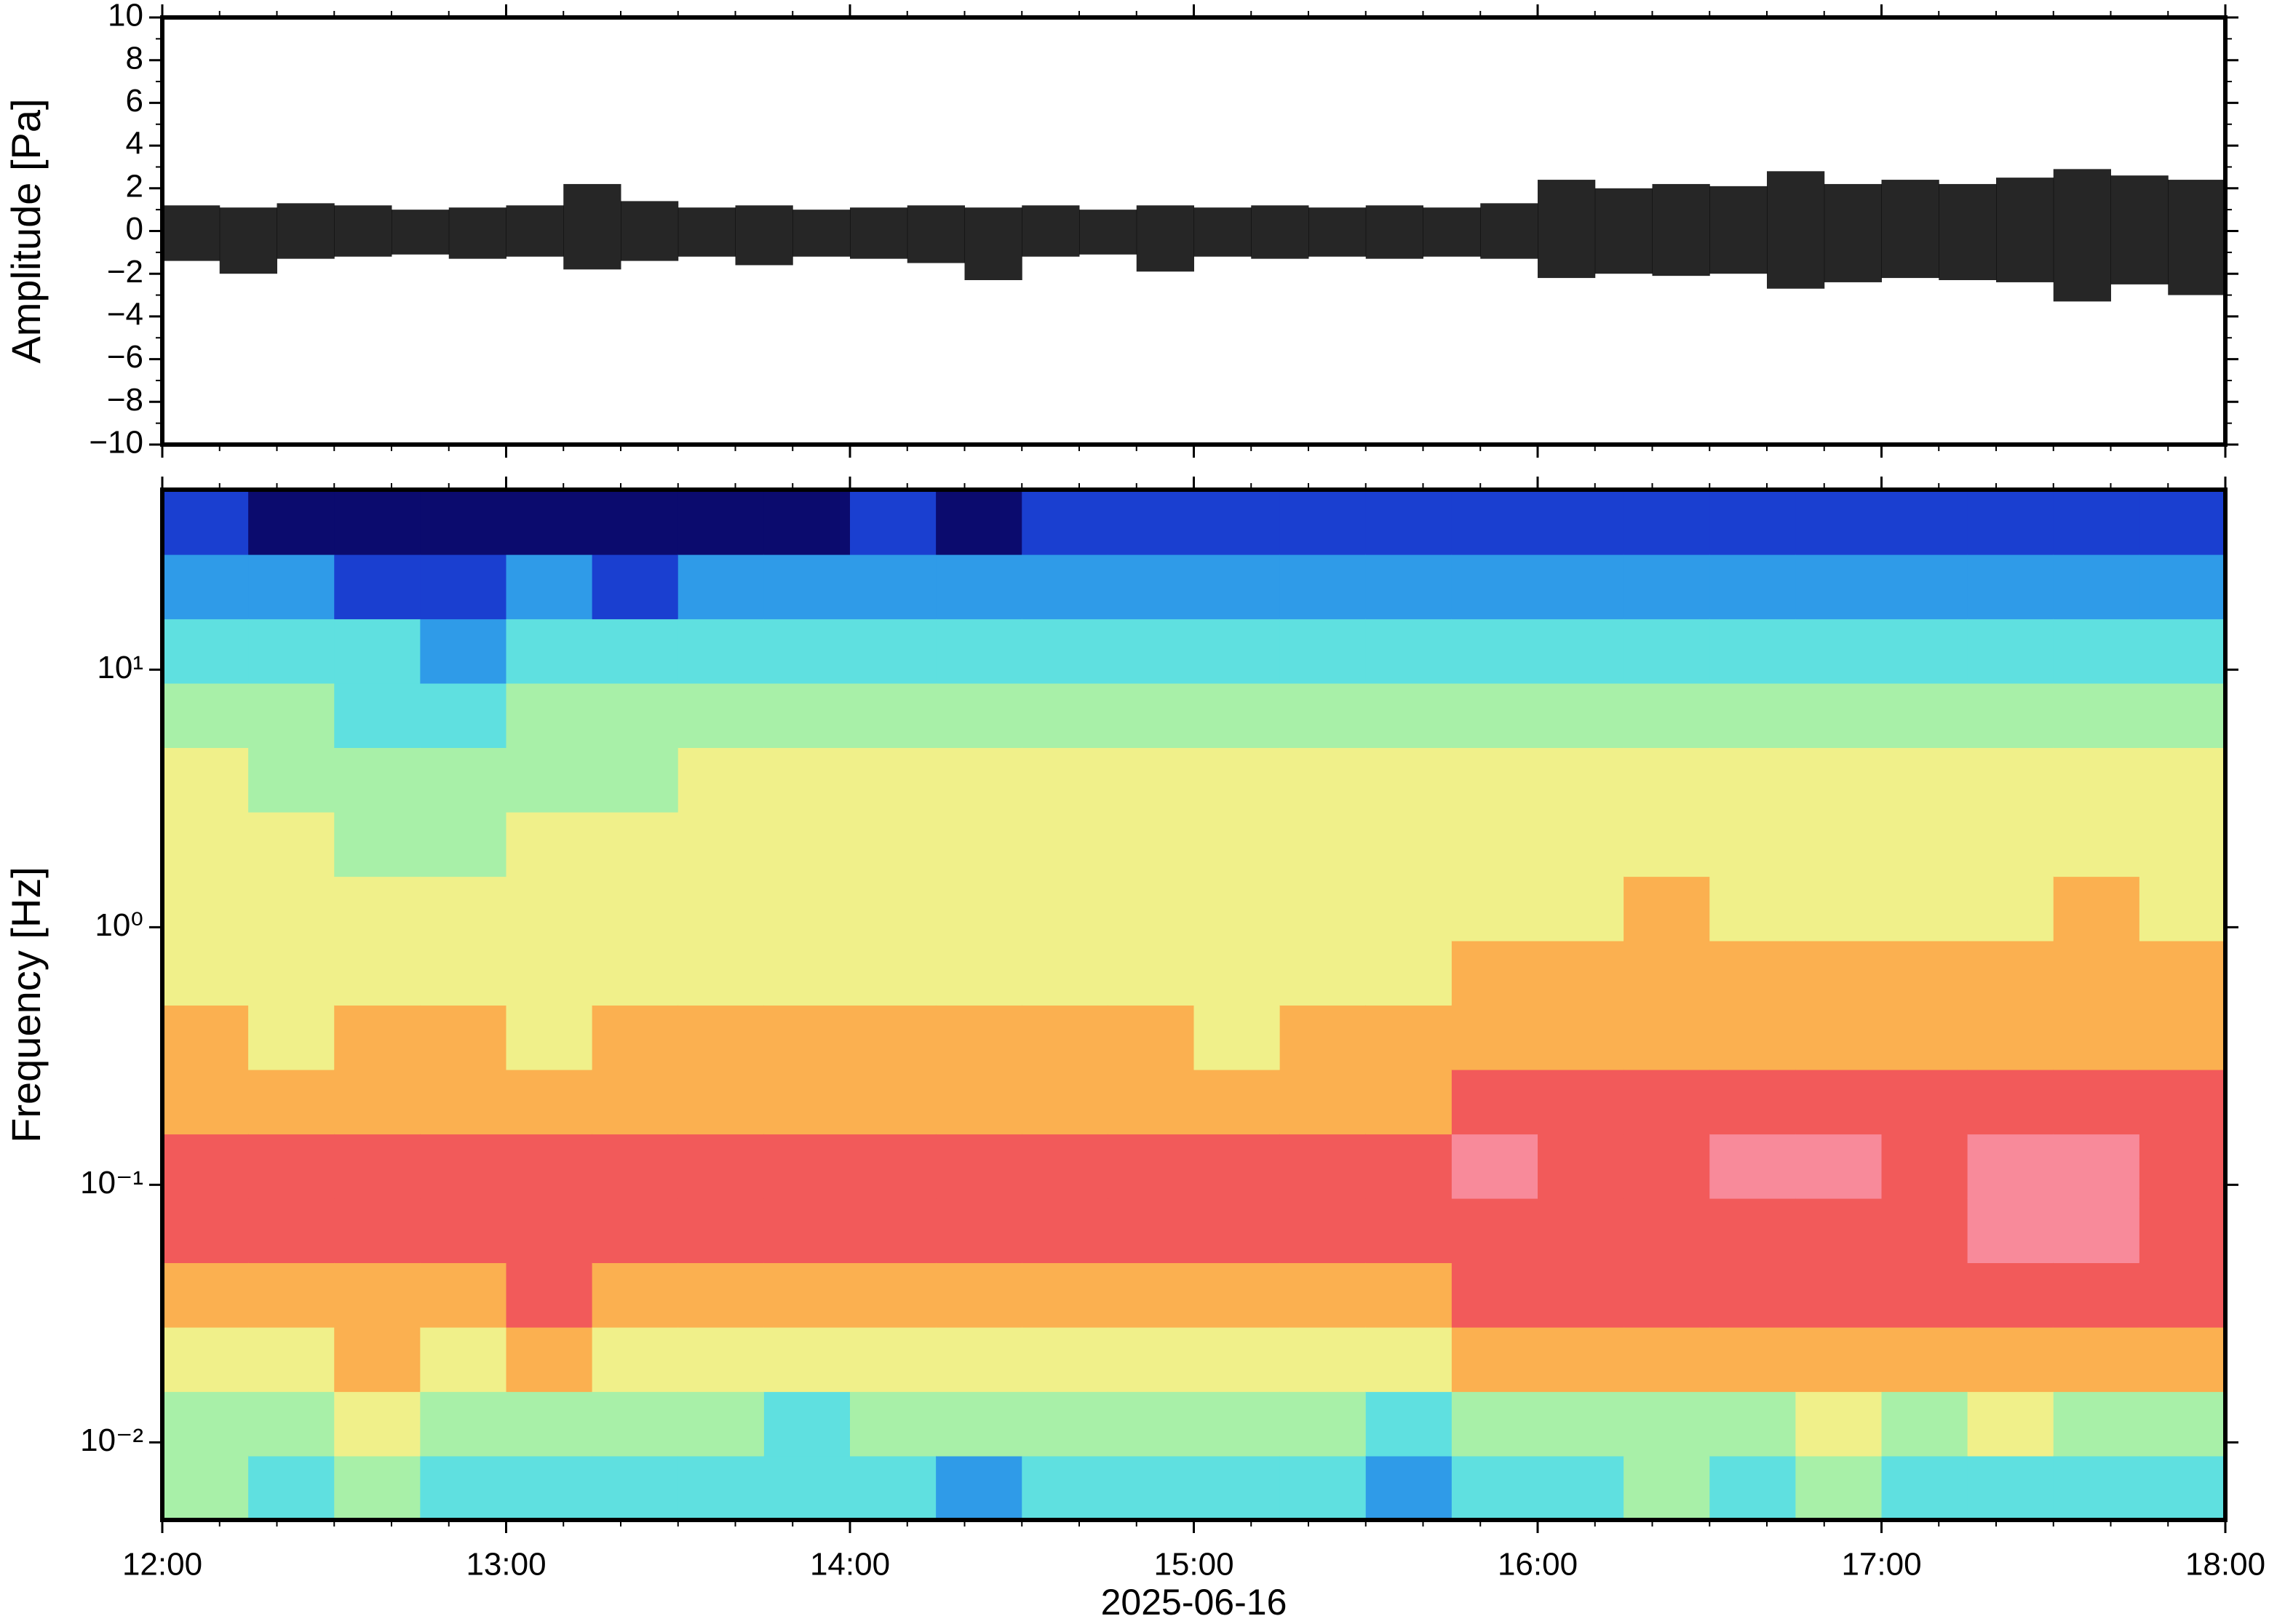 The image size is (2269, 1624). Describe the element at coordinates (125, 400) in the screenshot. I see `y-tick-label: −8` at that location.